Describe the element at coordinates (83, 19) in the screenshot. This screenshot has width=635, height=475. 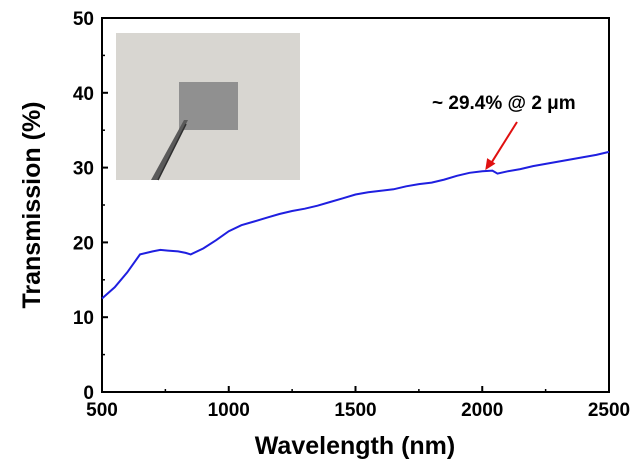
I see `y-tick-label: 50` at that location.